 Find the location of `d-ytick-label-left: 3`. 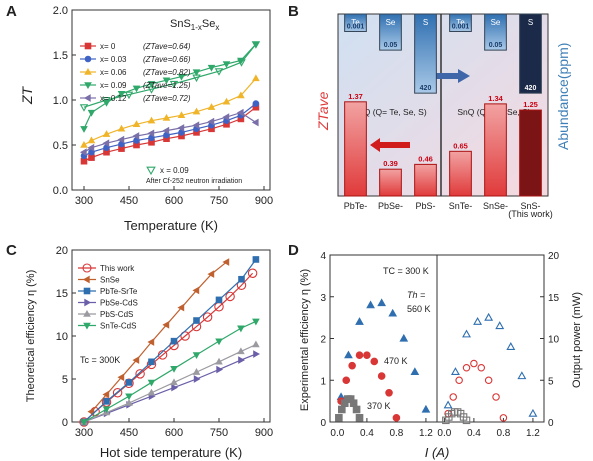

d-ytick-label-left: 3 is located at coordinates (323, 298).